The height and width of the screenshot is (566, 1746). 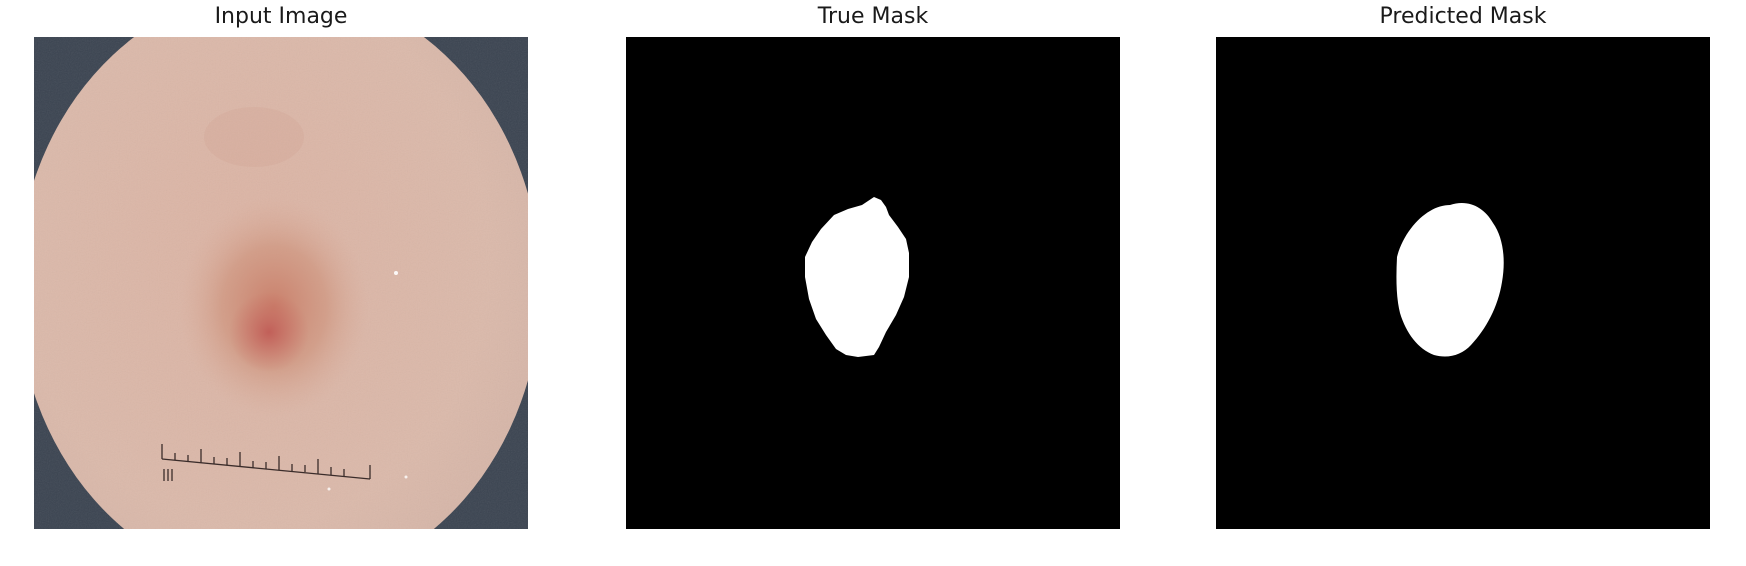 I want to click on skin-blotch, so click(x=254, y=137).